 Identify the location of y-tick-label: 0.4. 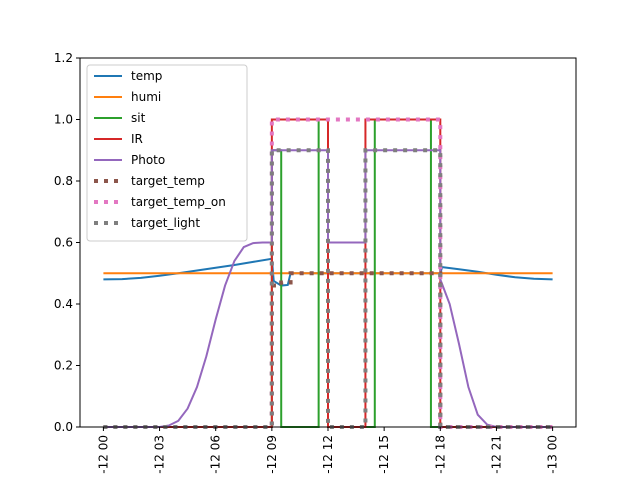
(63, 304).